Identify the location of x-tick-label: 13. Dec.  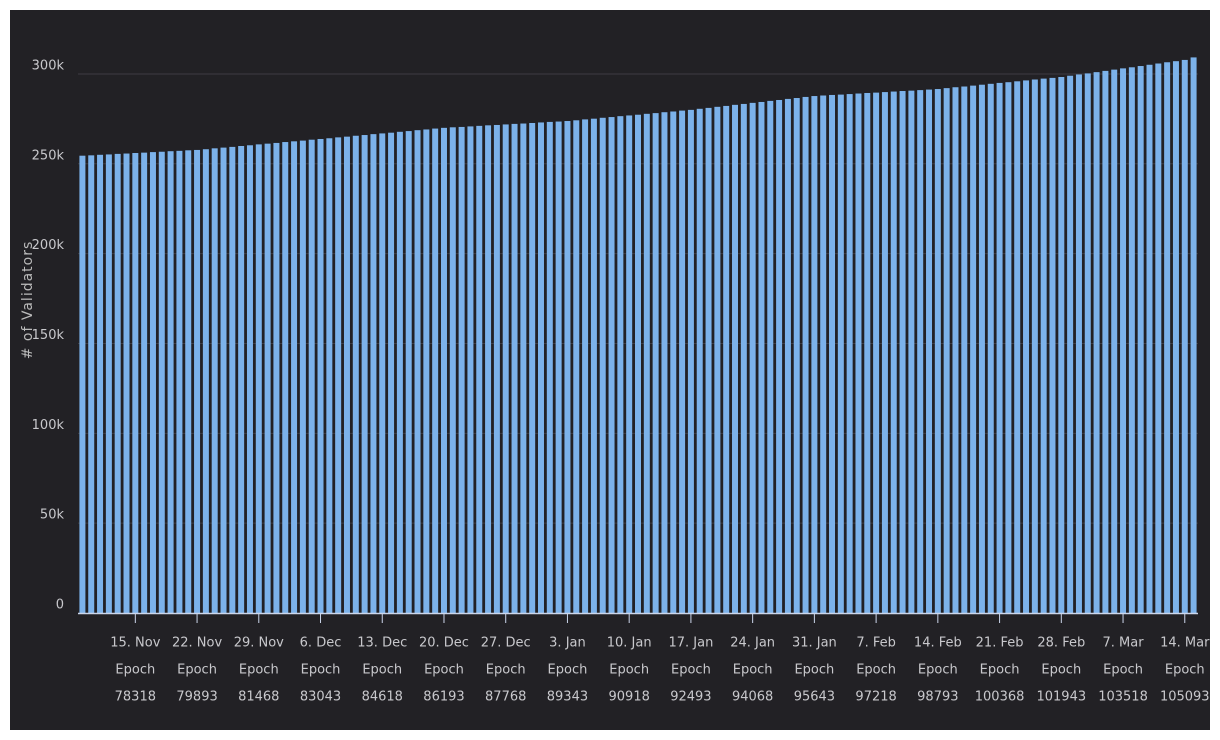
(382, 643).